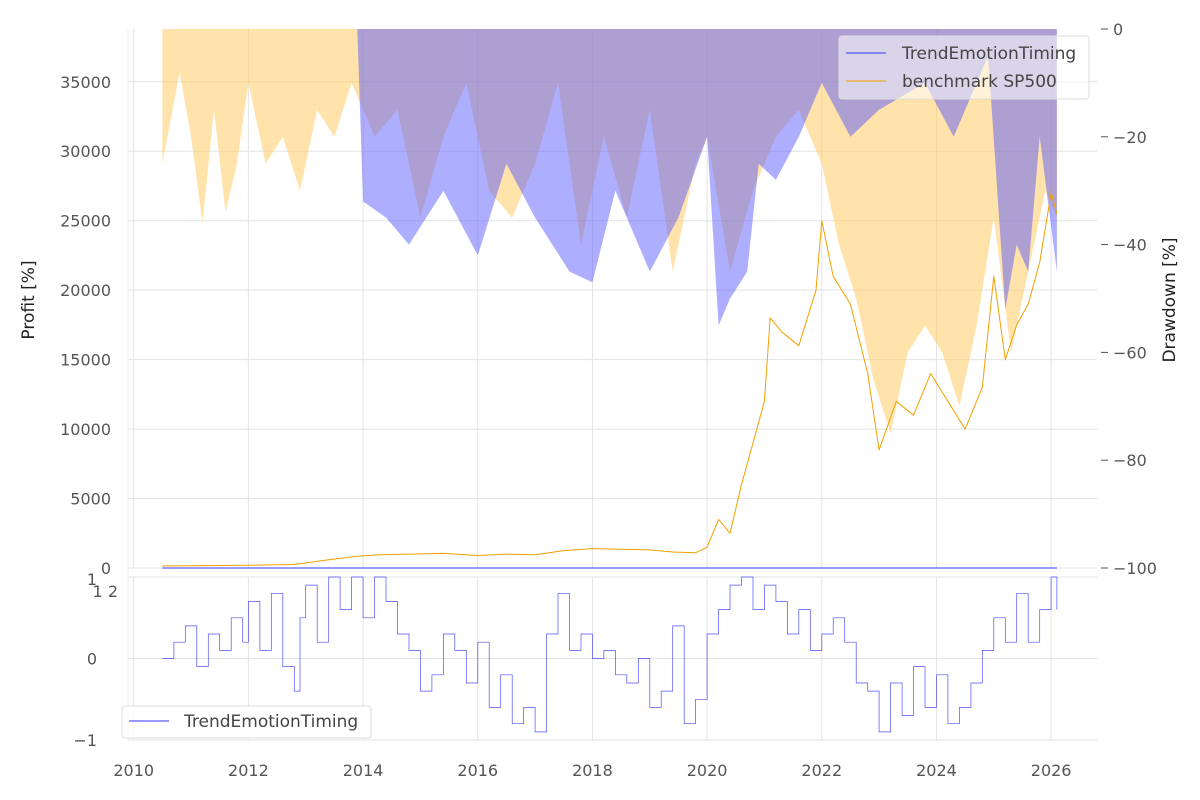  What do you see at coordinates (1130, 245) in the screenshot?
I see `drawdown-tick-label-2: −40` at bounding box center [1130, 245].